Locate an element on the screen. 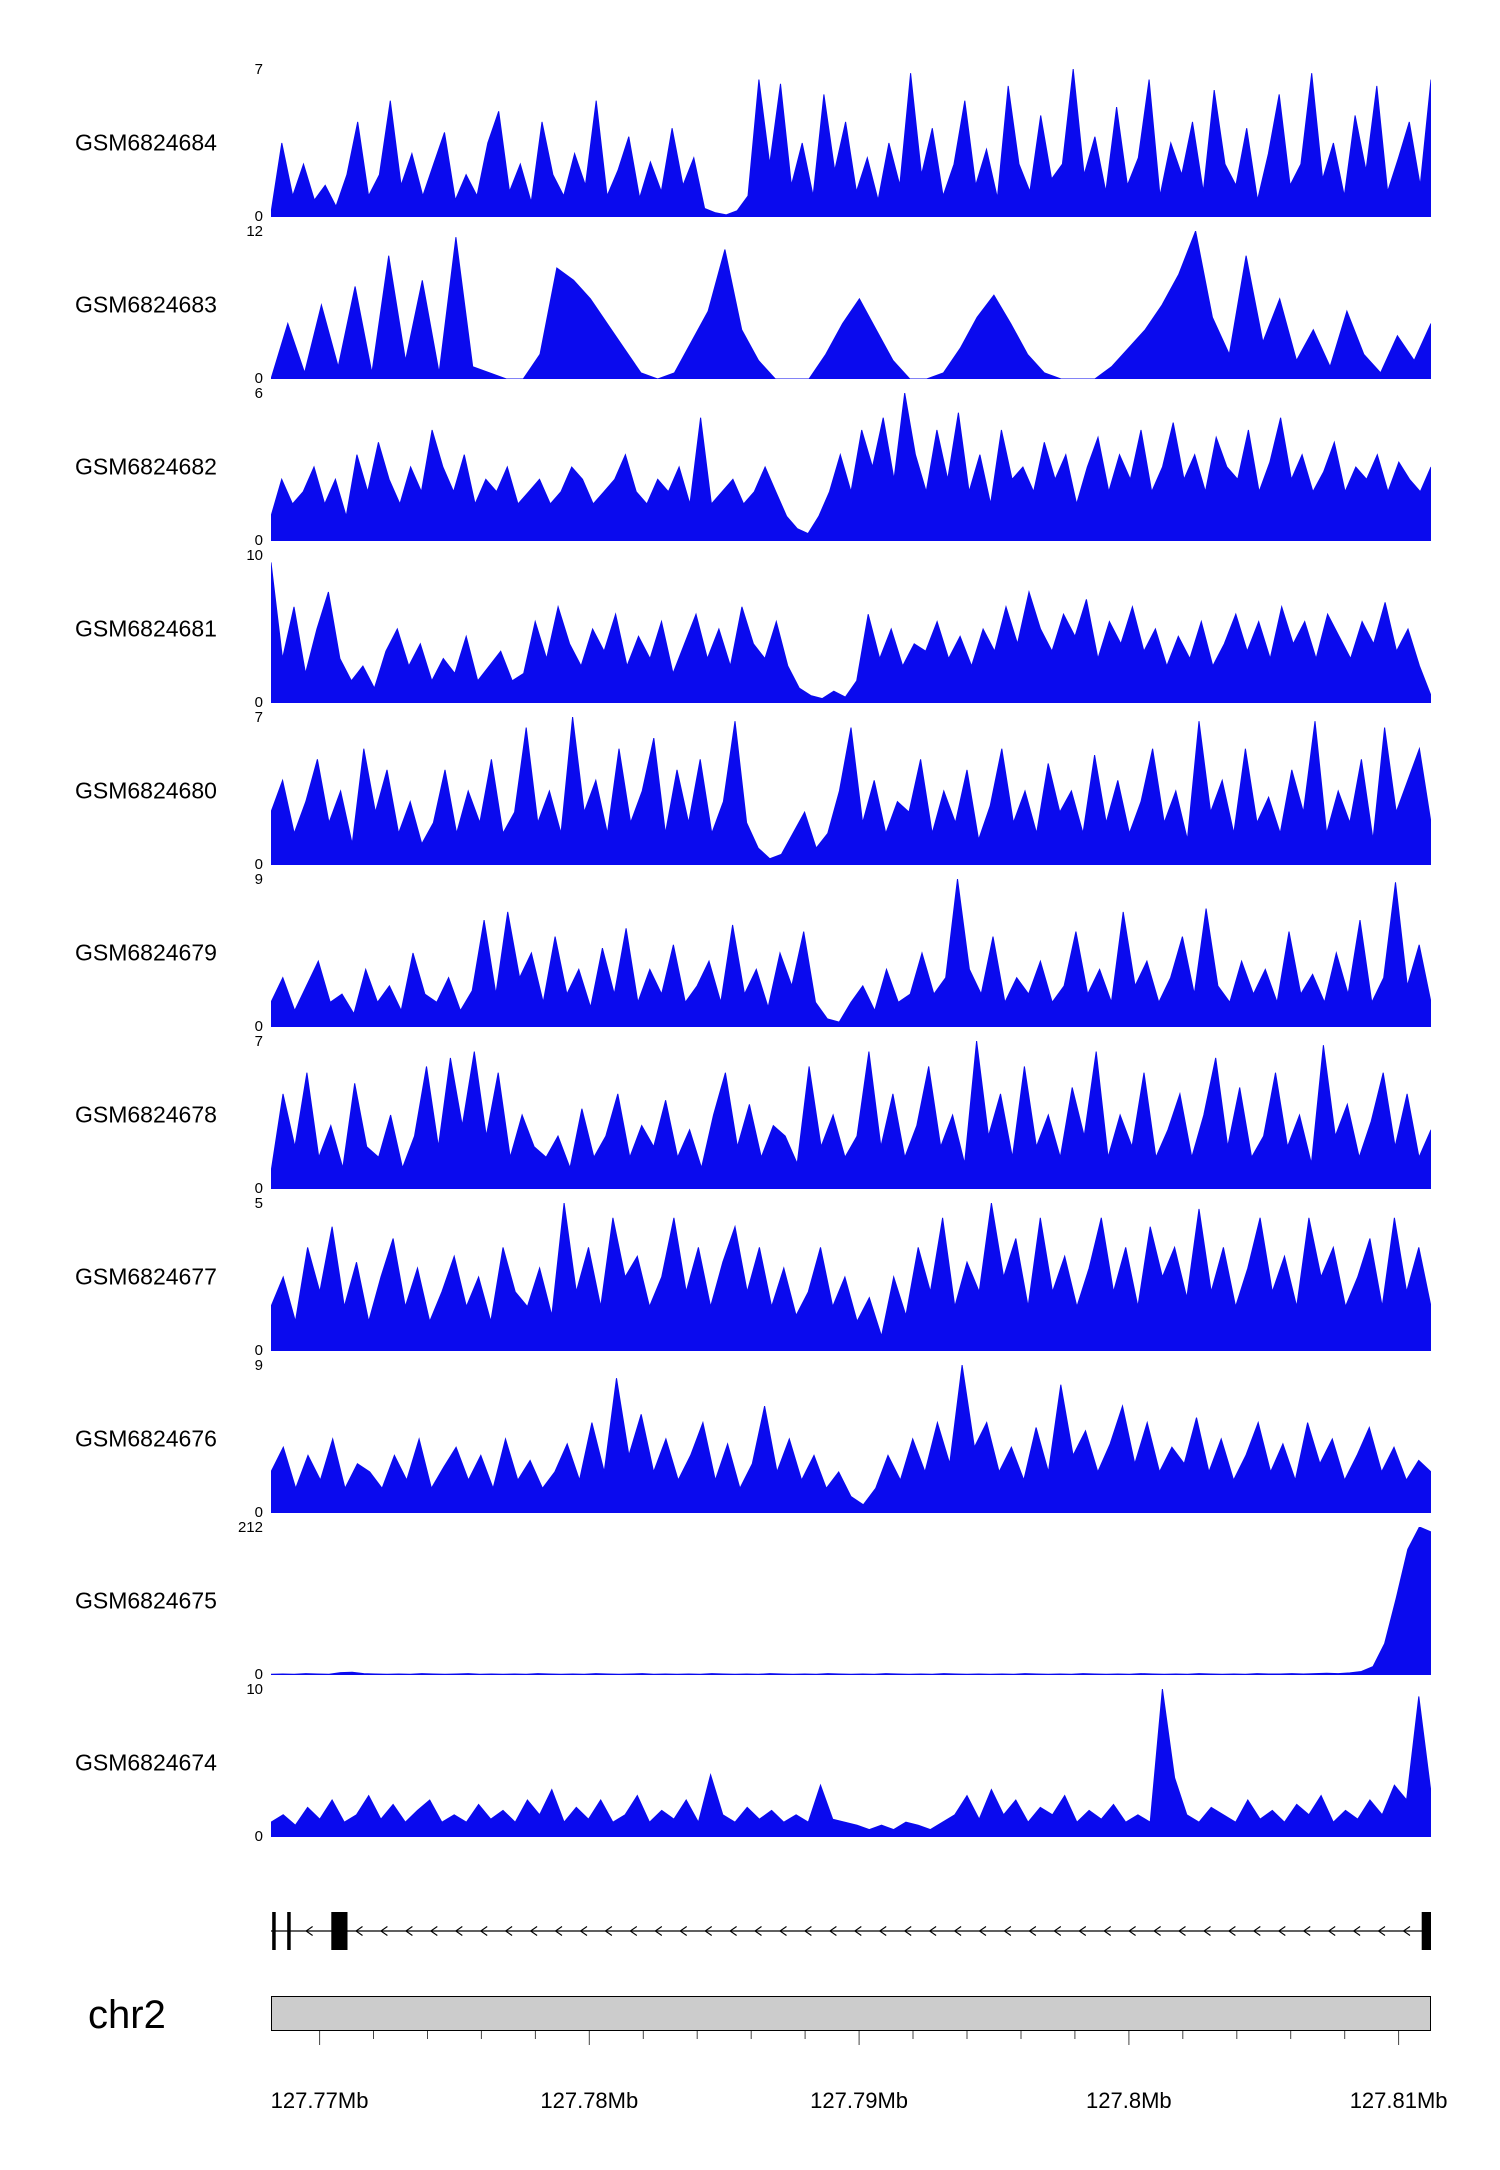 This screenshot has height=2170, width=1500. axis-tick-label: 127.77Mb is located at coordinates (319, 2100).